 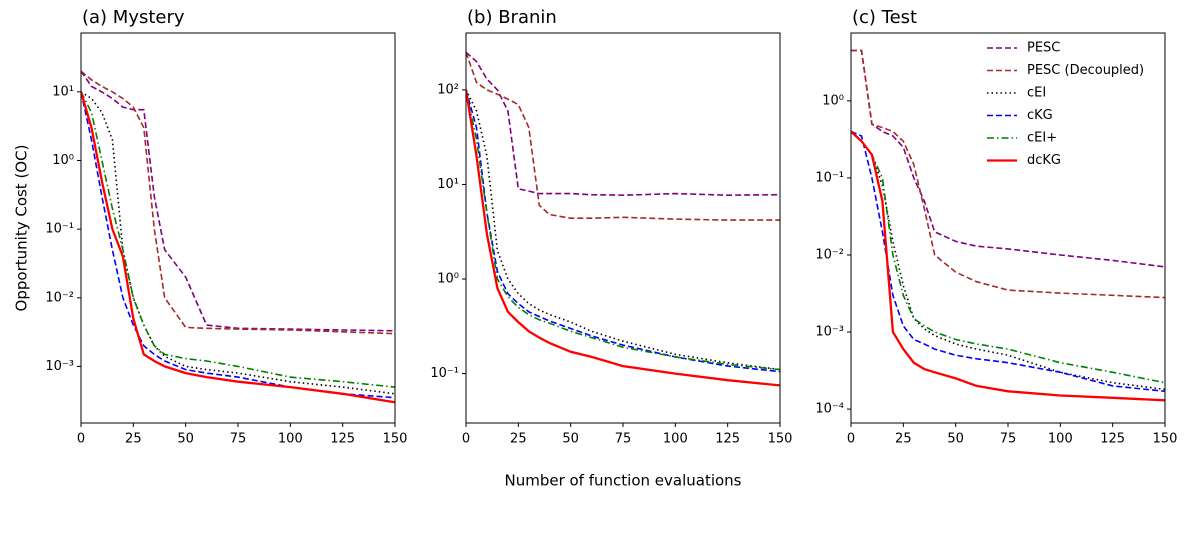 I want to click on legend-label: dcKG, so click(x=1044, y=160).